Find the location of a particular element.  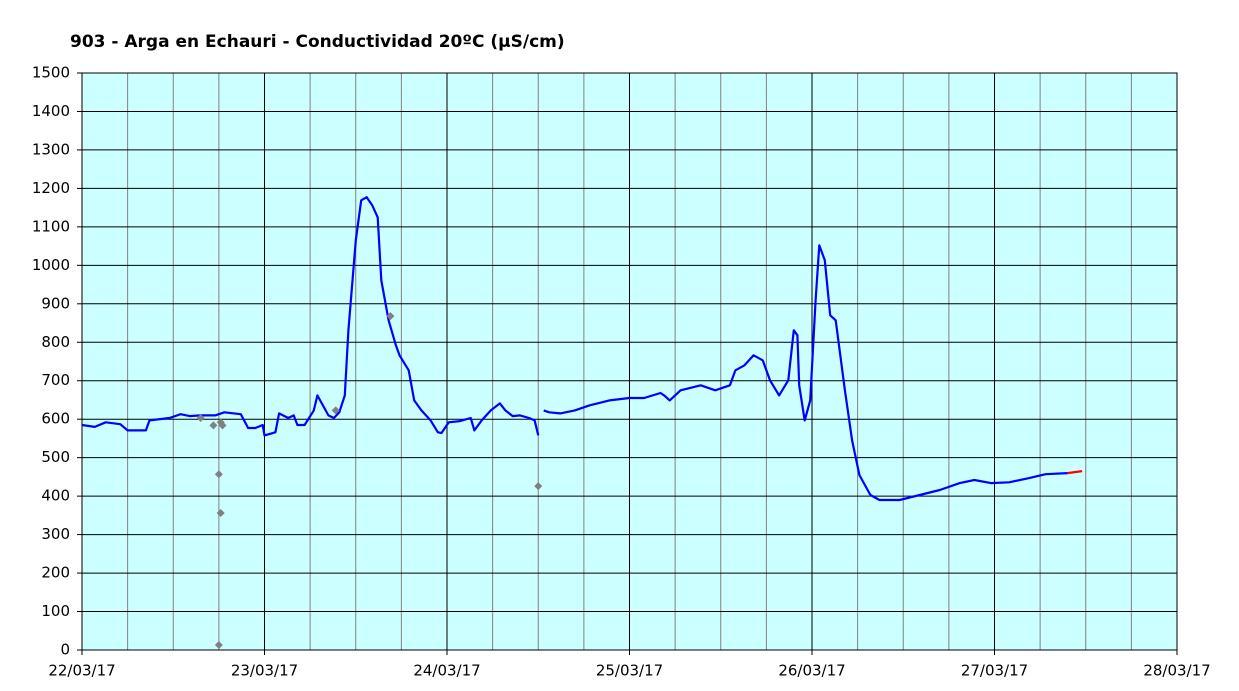

y-tick-label: 100 is located at coordinates (55, 611).